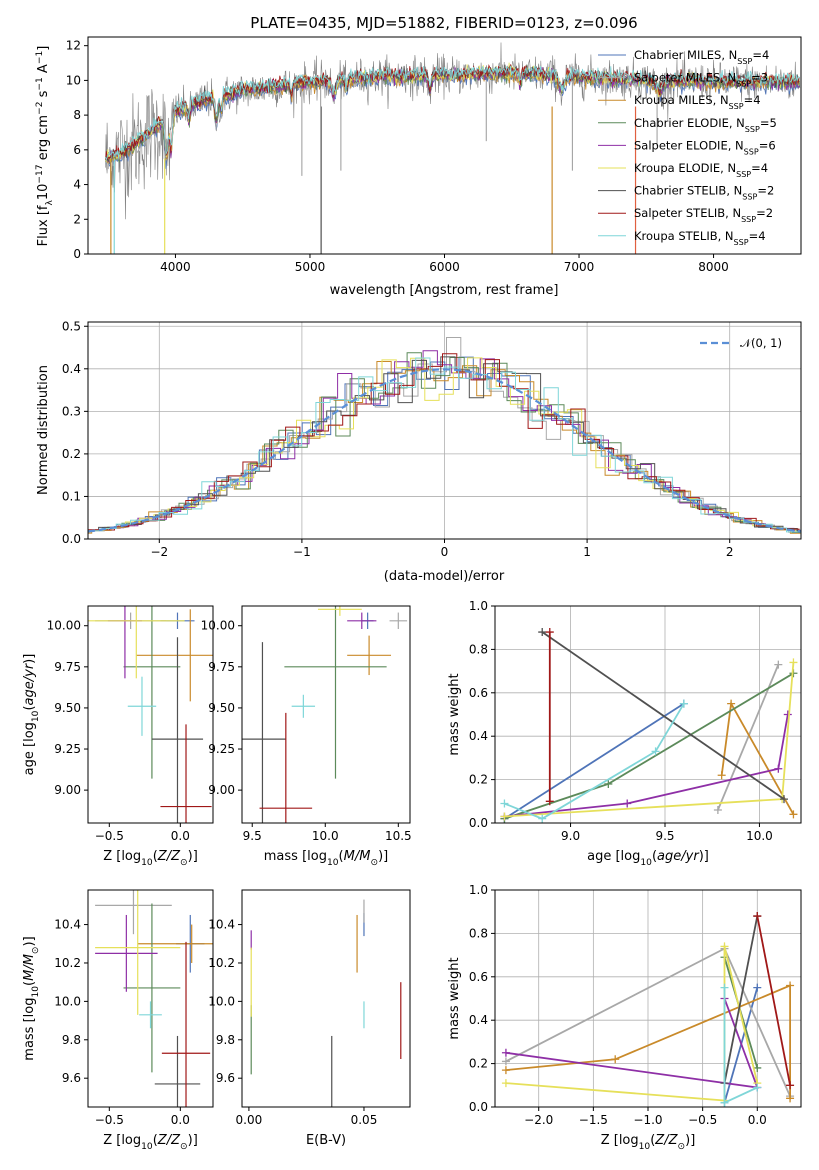 Image resolution: width=819 pixels, height=1170 pixels. What do you see at coordinates (444, 267) in the screenshot?
I see `x-tick-label: 6000` at bounding box center [444, 267].